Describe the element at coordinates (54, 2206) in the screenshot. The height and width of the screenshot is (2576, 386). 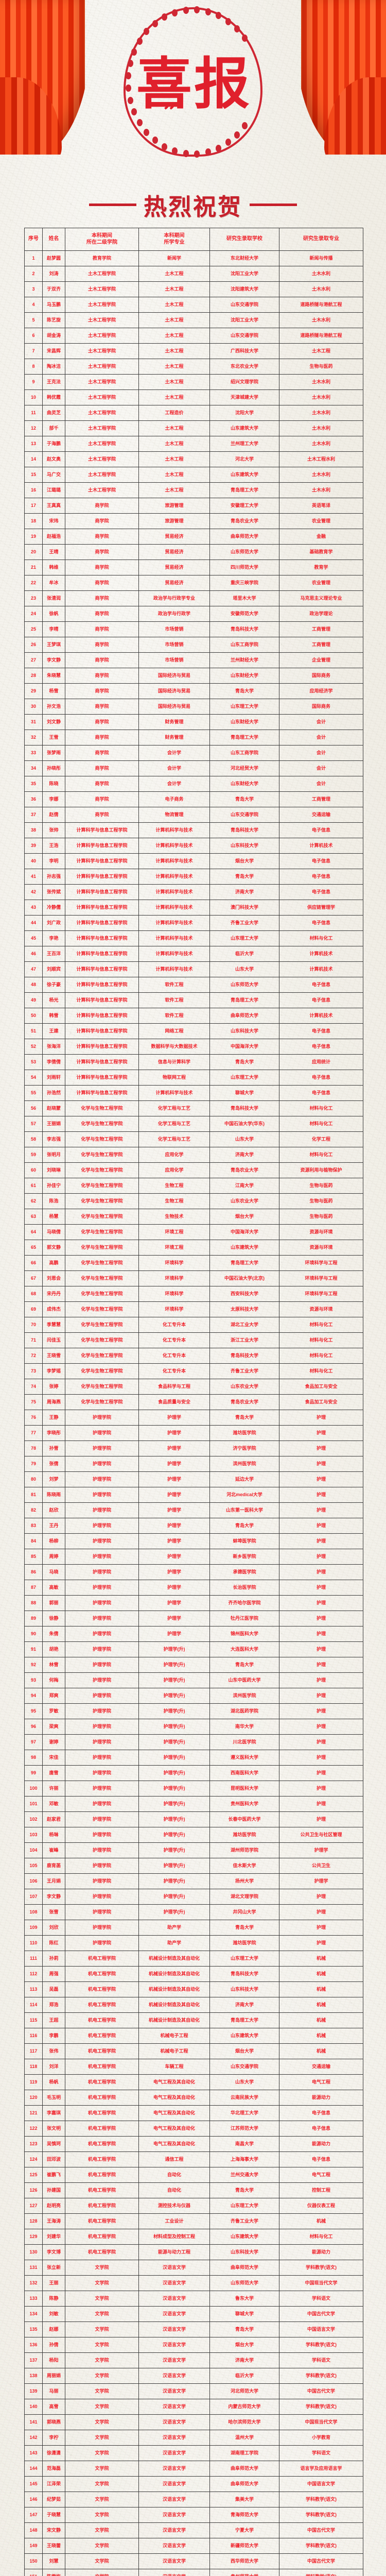
I see `cell-name: 赵明亮` at that location.